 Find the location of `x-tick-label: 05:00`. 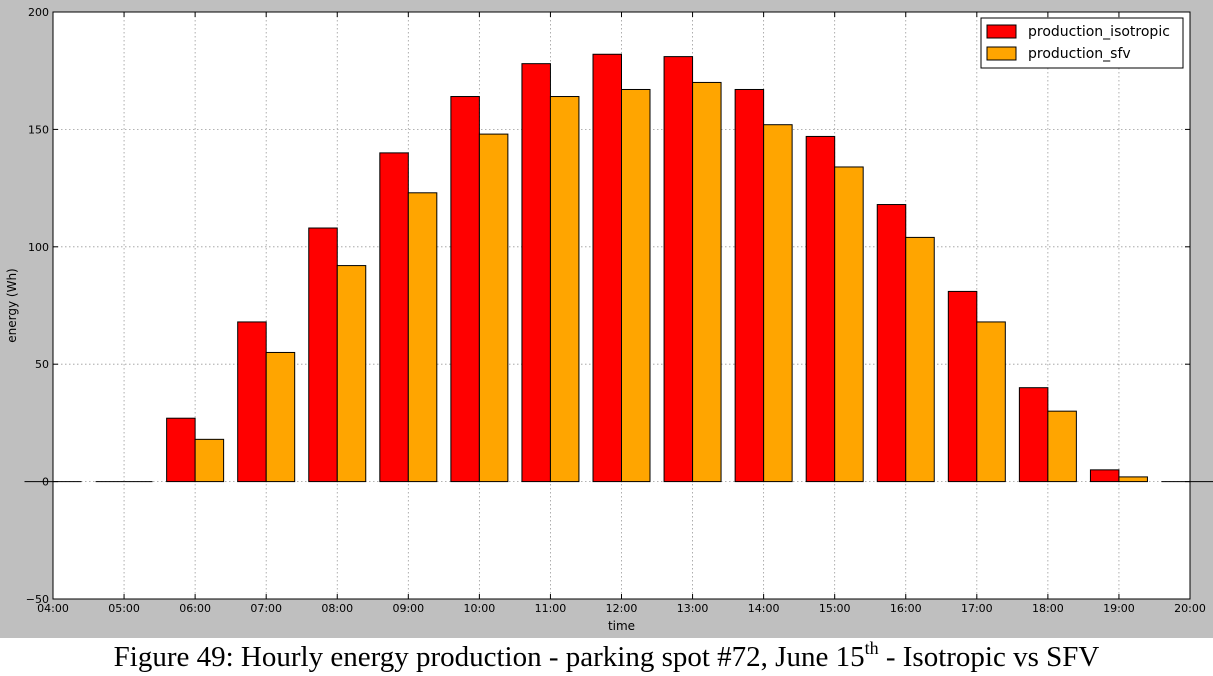

x-tick-label: 05:00 is located at coordinates (124, 608).